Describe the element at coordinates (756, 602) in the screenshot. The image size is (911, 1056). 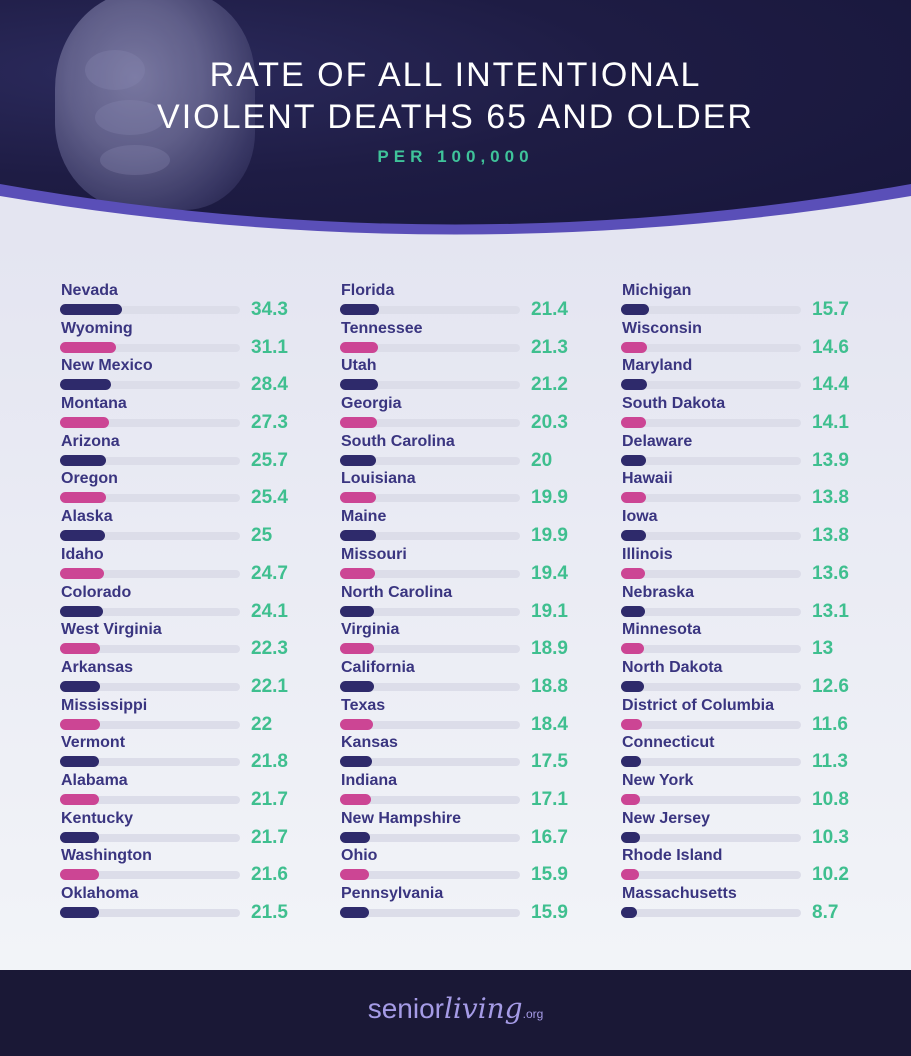
I see `chart-row: Nebraska 13.1` at that location.